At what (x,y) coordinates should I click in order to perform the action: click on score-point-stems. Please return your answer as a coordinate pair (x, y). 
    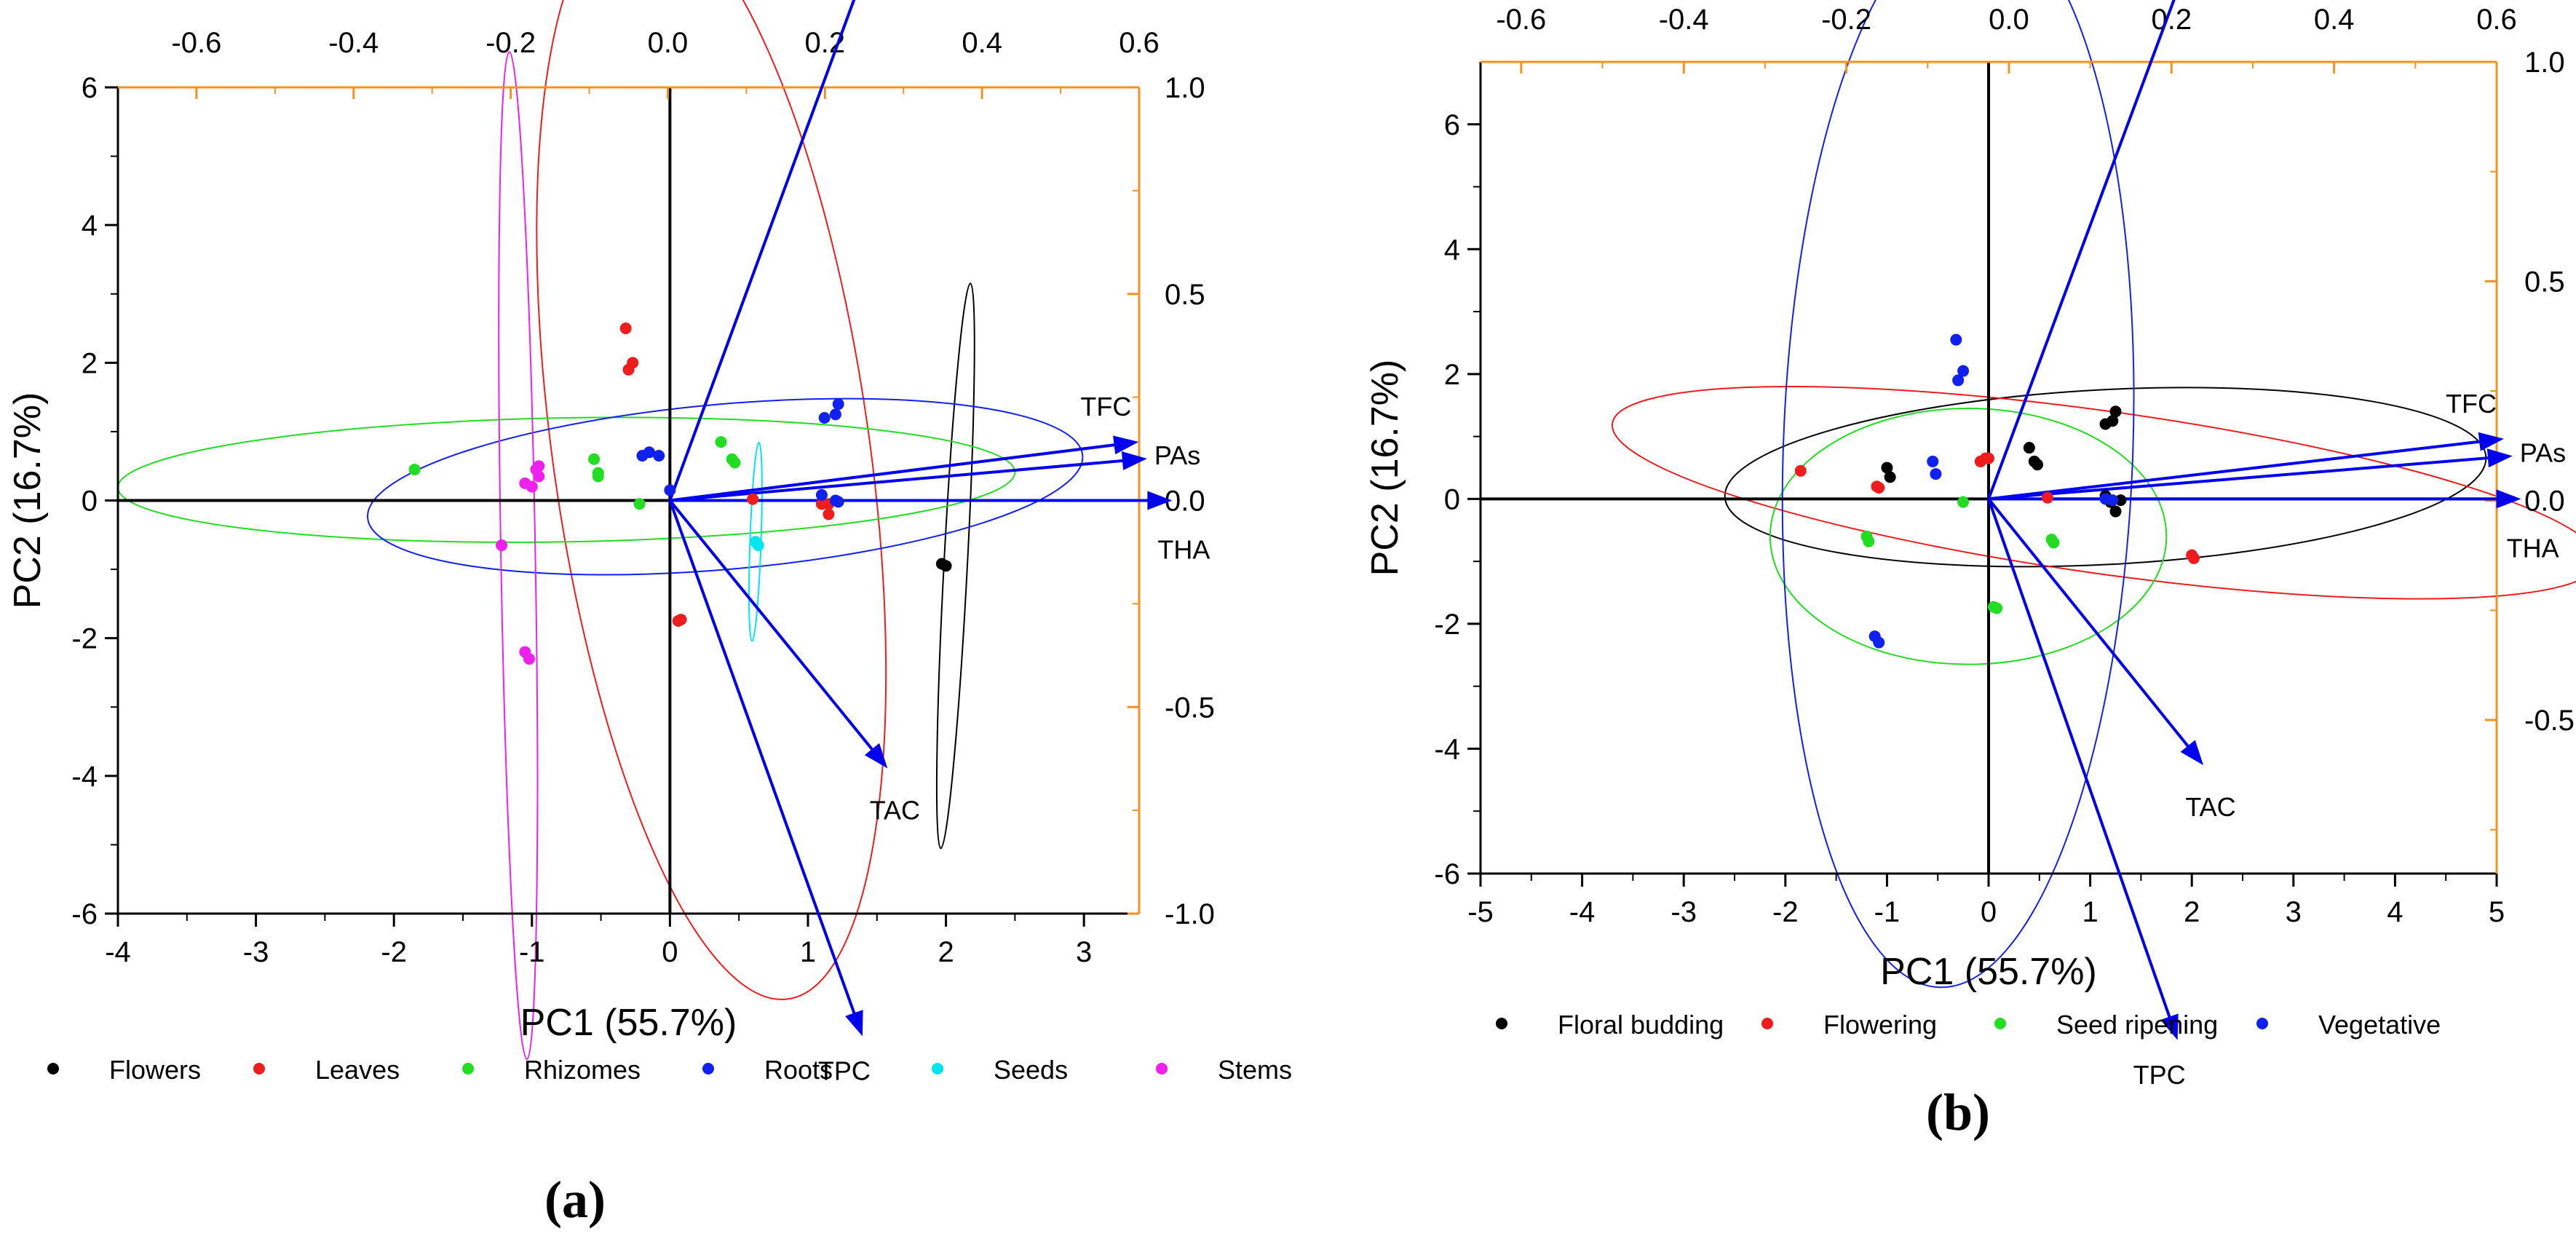
    Looking at the image, I should click on (539, 476).